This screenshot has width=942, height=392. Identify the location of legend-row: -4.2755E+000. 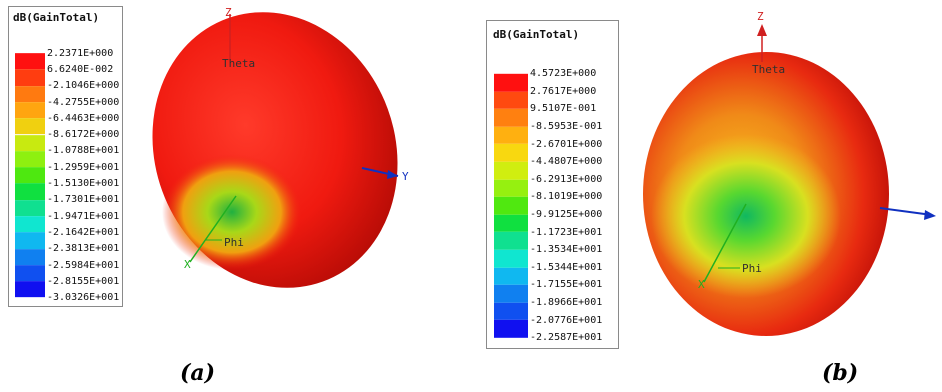
(67, 106).